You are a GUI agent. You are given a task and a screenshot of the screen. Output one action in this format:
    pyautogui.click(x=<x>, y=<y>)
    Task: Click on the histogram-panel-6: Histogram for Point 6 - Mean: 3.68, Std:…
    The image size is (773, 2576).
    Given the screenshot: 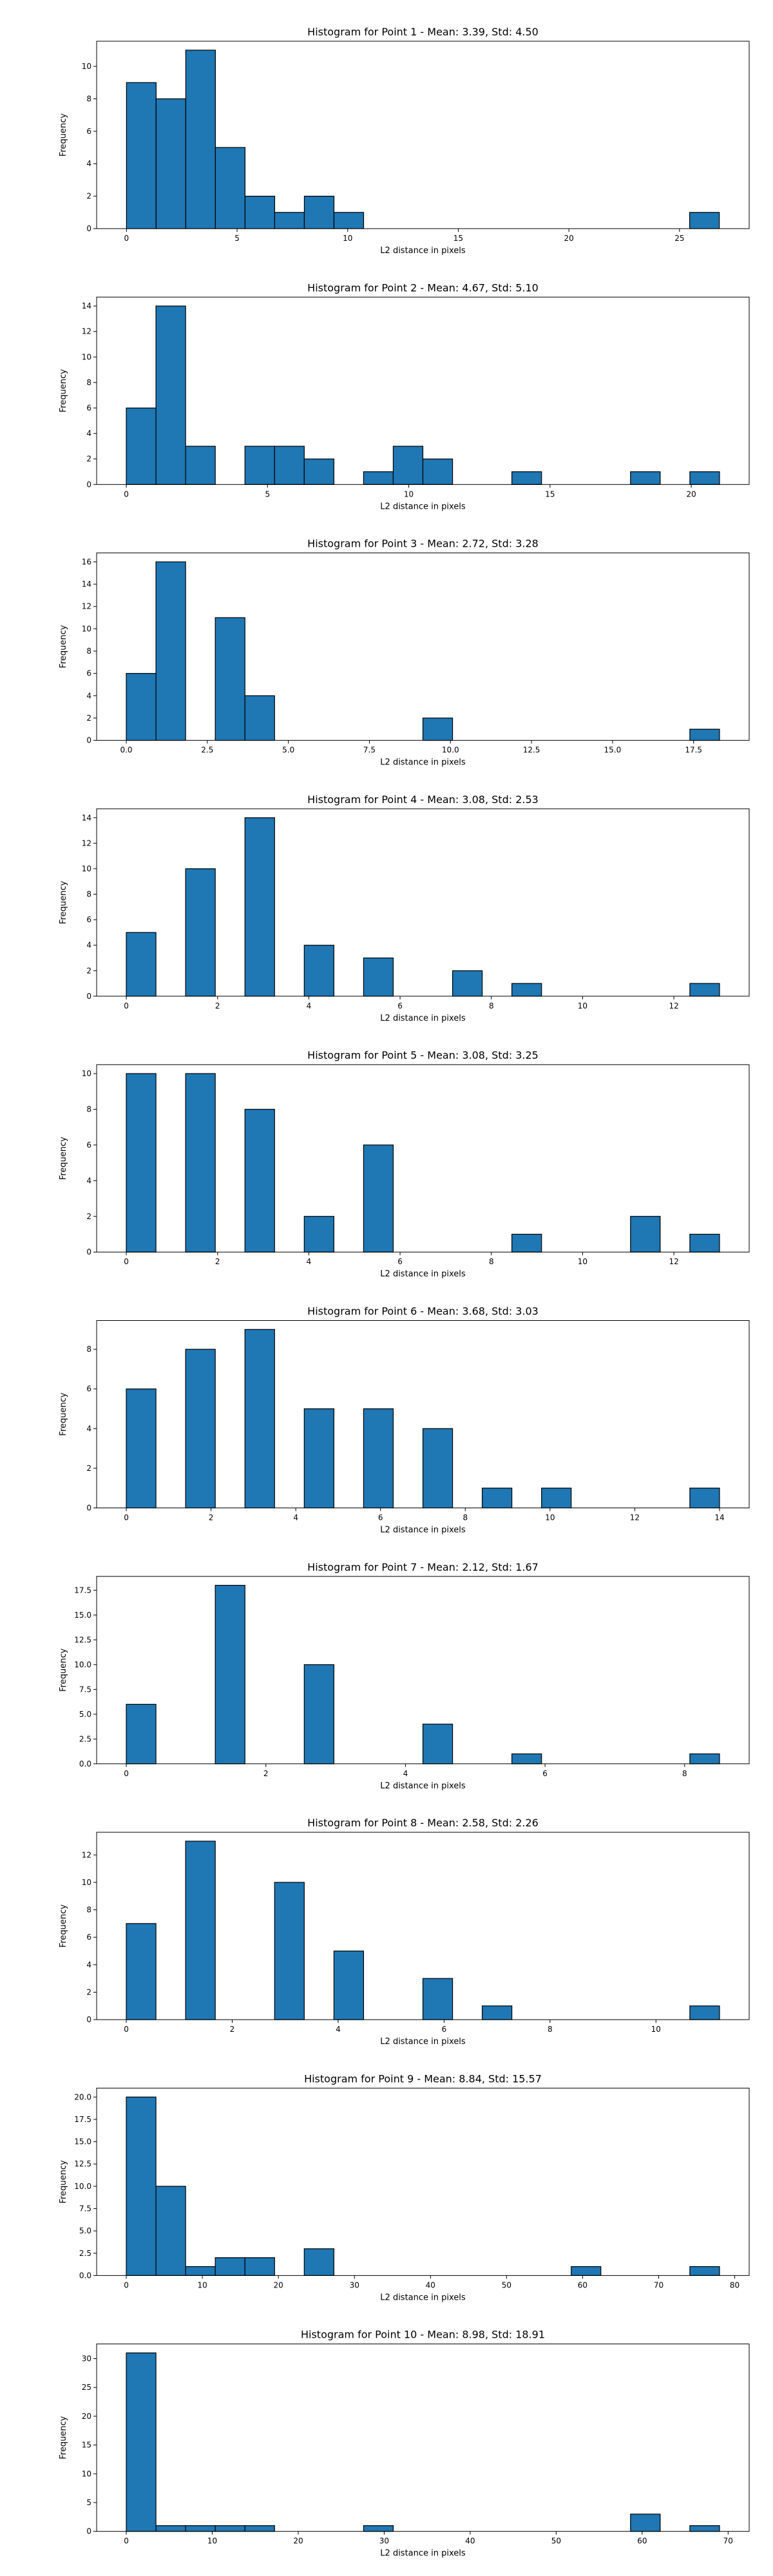 What is the action you would take?
    pyautogui.click(x=404, y=1420)
    